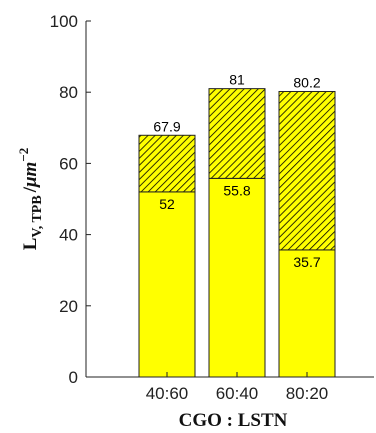 The height and width of the screenshot is (433, 376). I want to click on x-axis-title: CGO : LSTN, so click(233, 420).